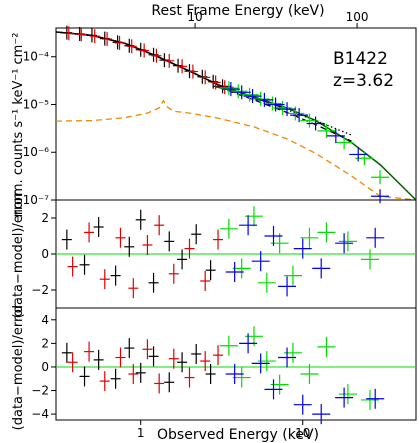  What do you see at coordinates (141, 433) in the screenshot?
I see `x-tick-label: 1` at bounding box center [141, 433].